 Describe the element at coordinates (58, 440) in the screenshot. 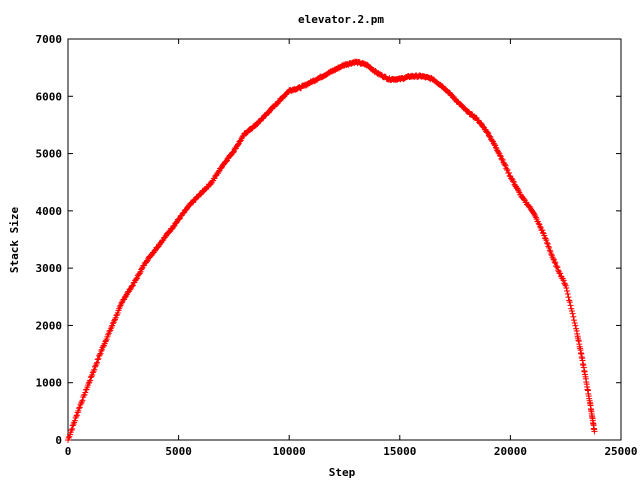

I see `y-tick-label: 0` at that location.